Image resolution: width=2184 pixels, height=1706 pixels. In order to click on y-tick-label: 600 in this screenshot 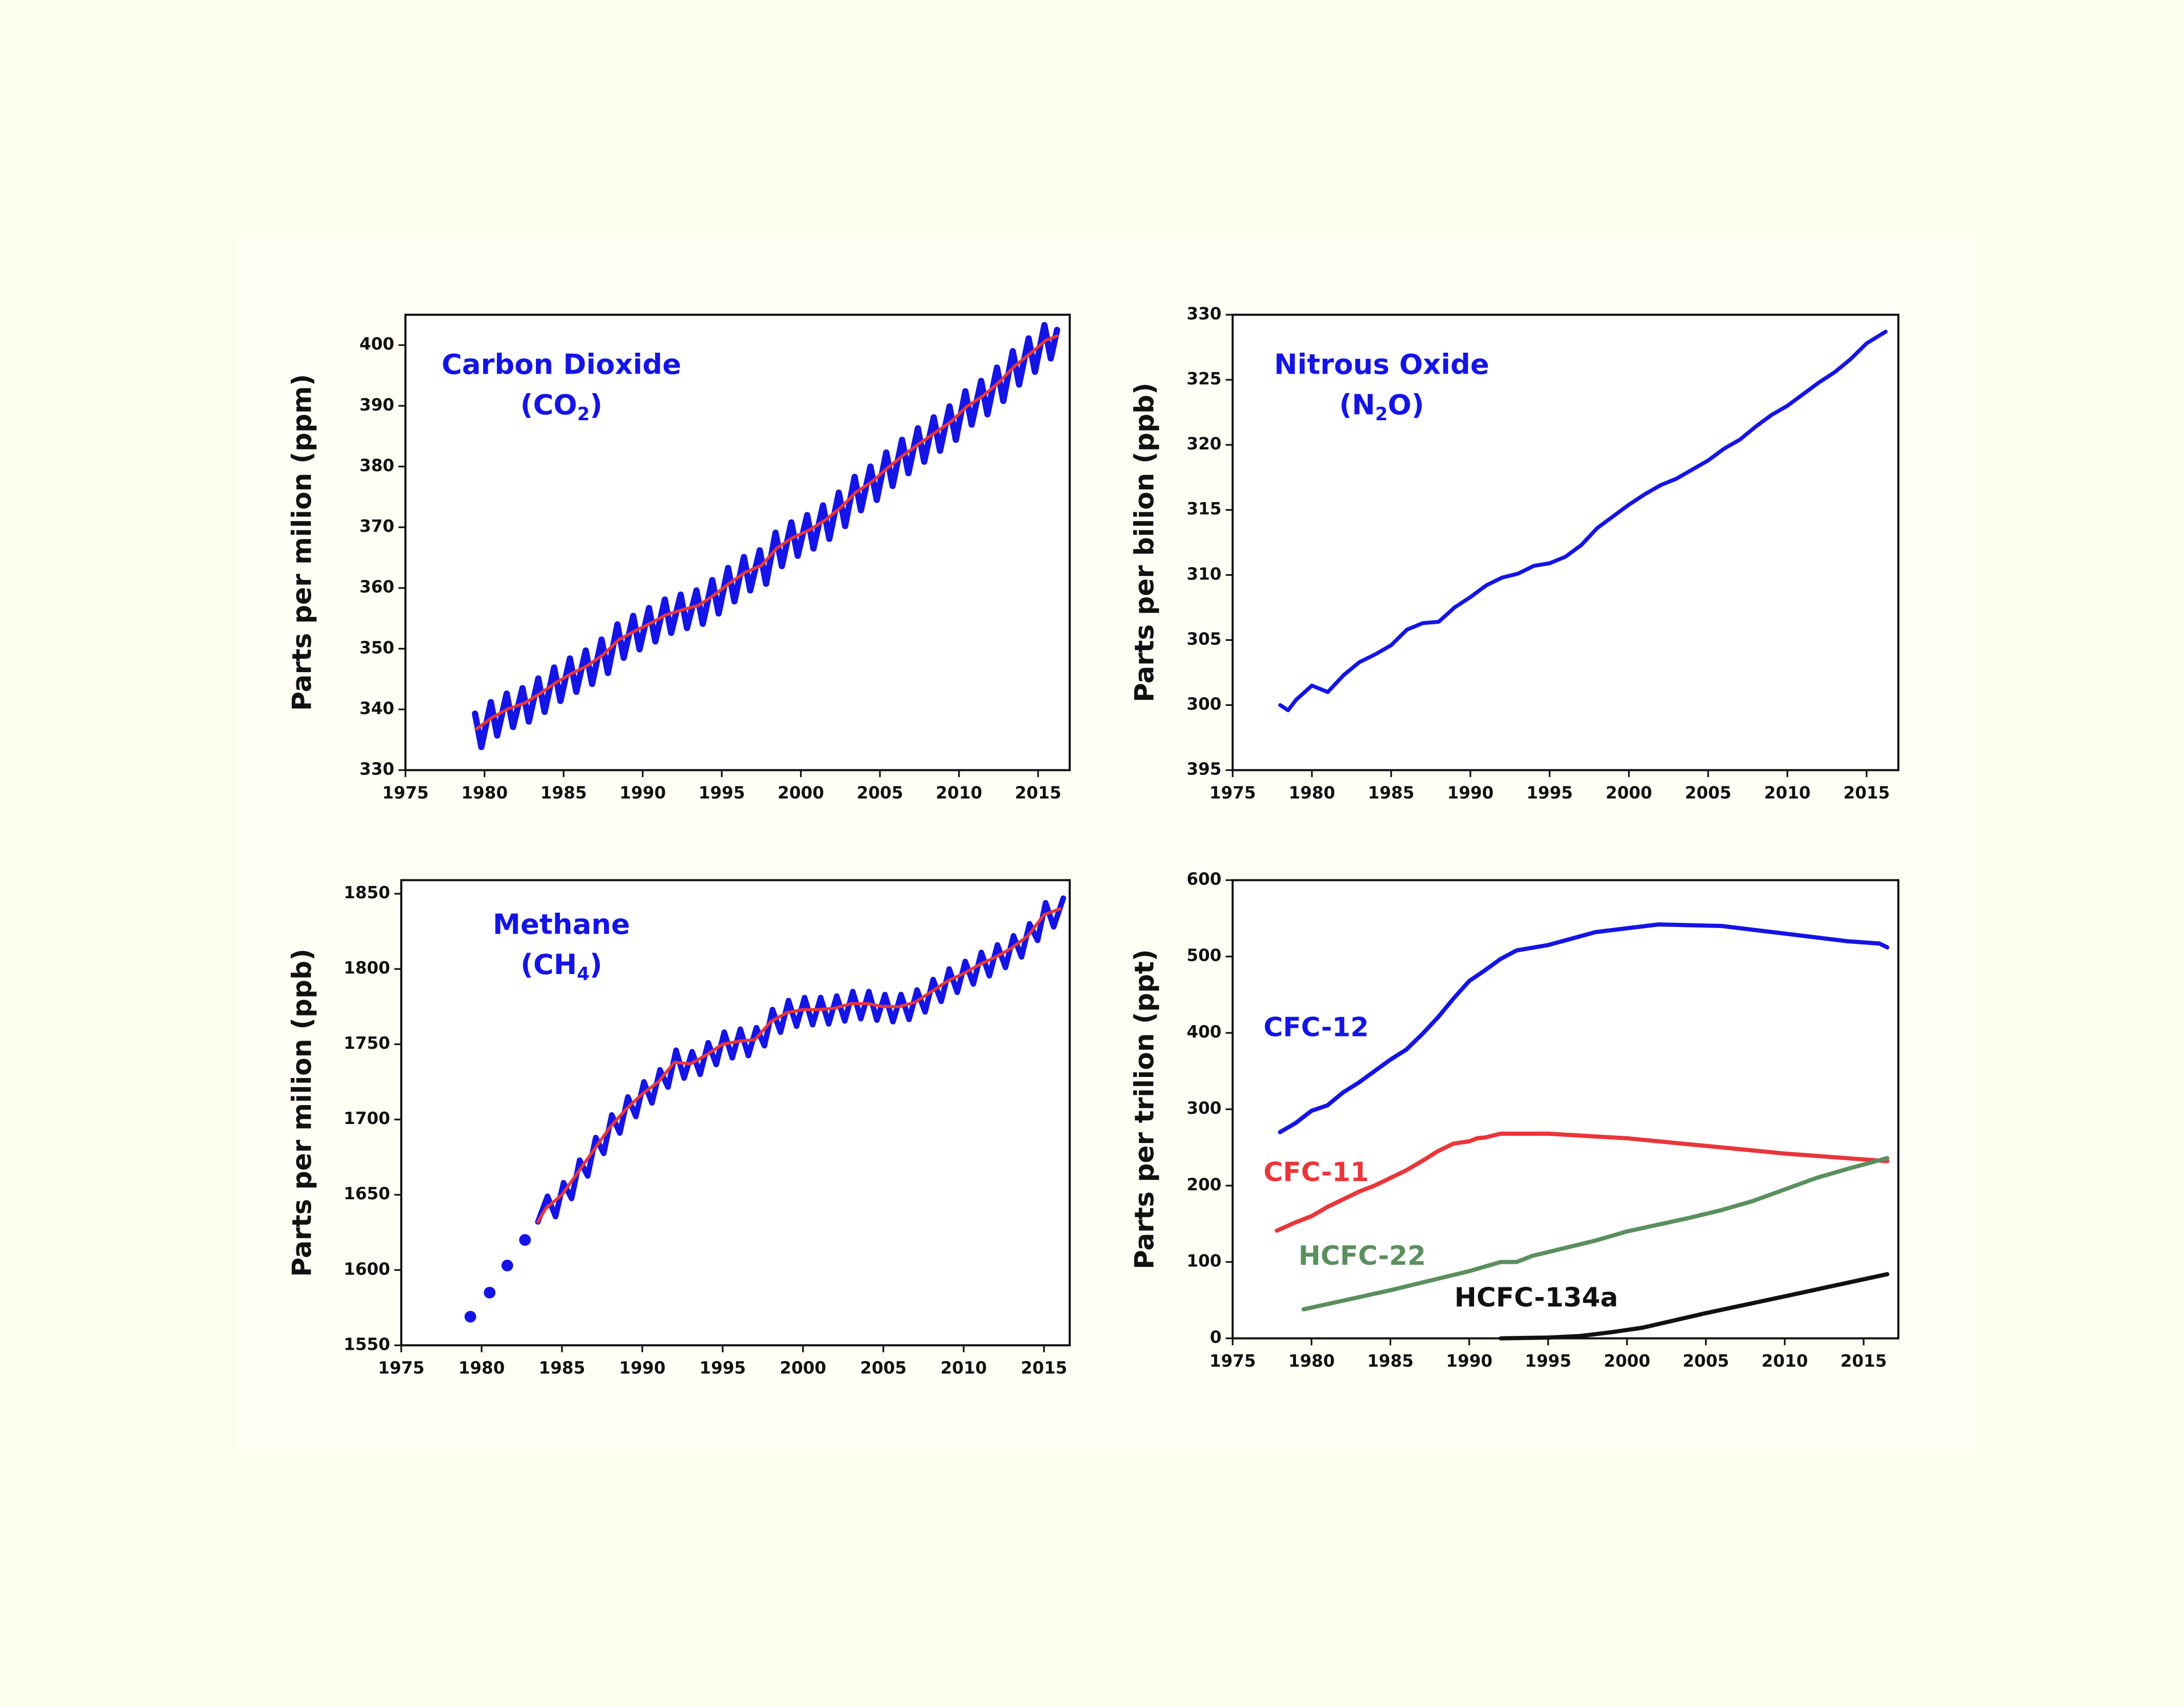, I will do `click(1203, 879)`.